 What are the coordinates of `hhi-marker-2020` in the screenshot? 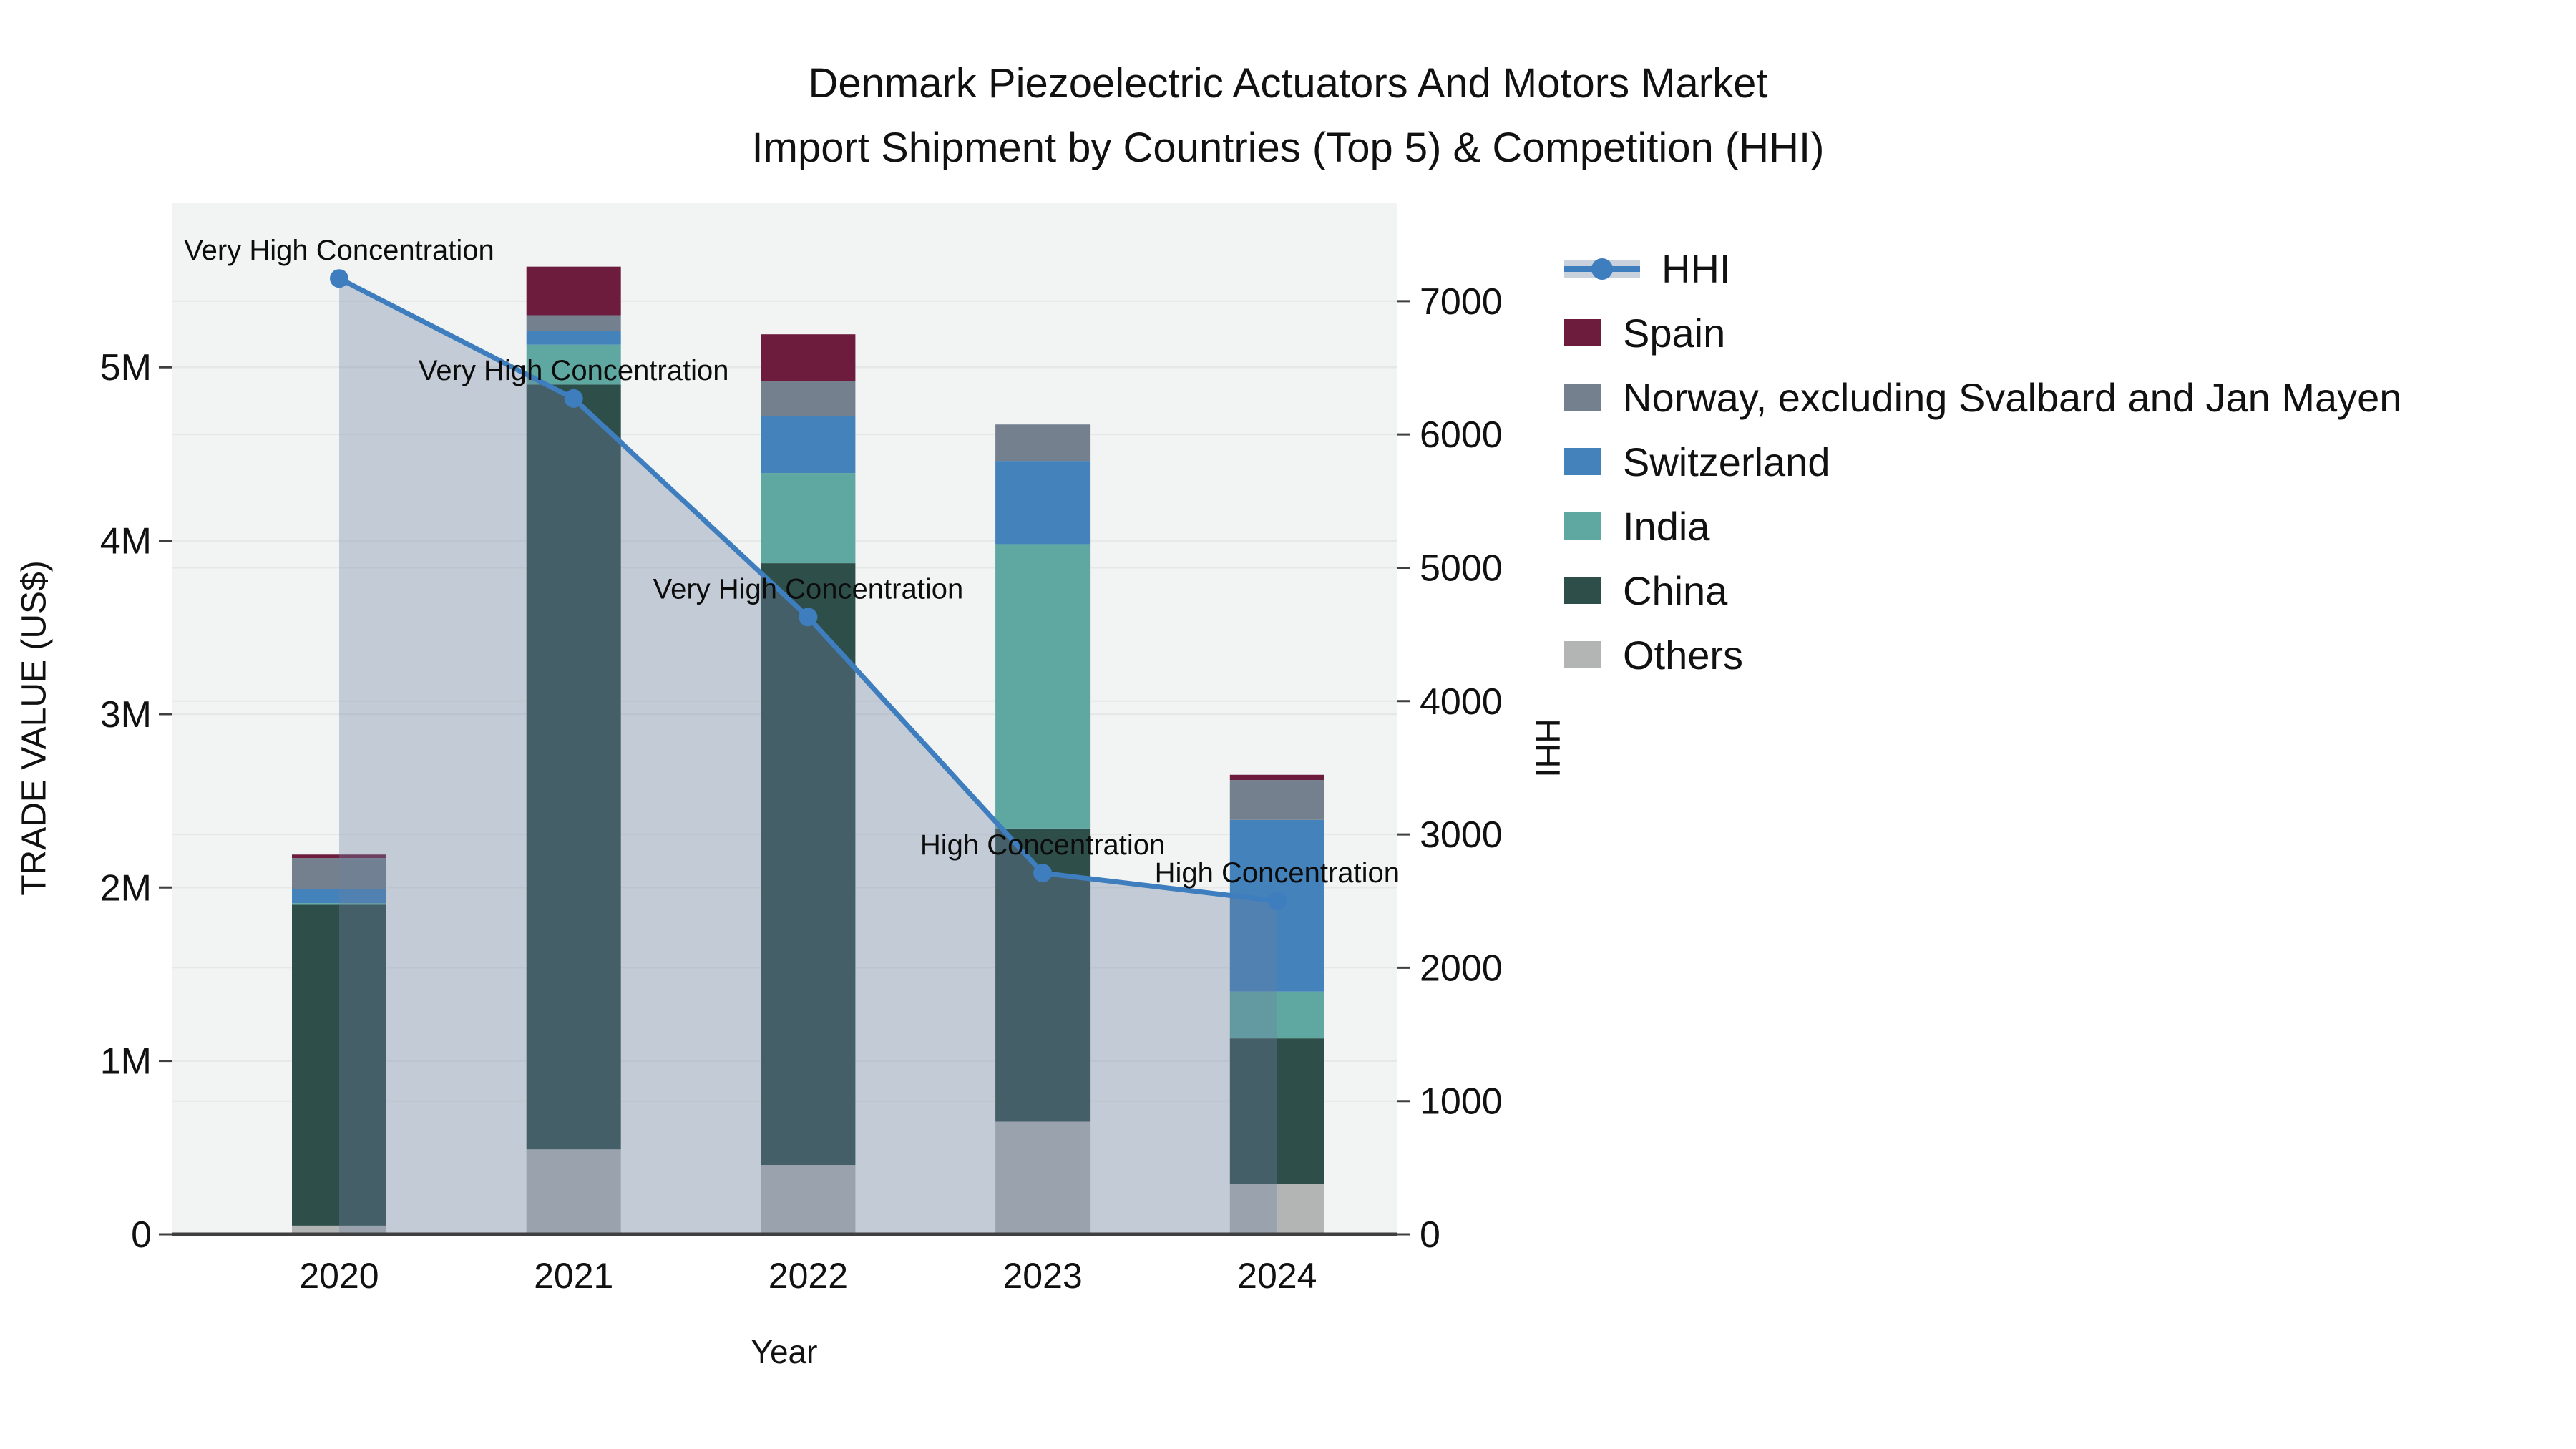 It's located at (339, 278).